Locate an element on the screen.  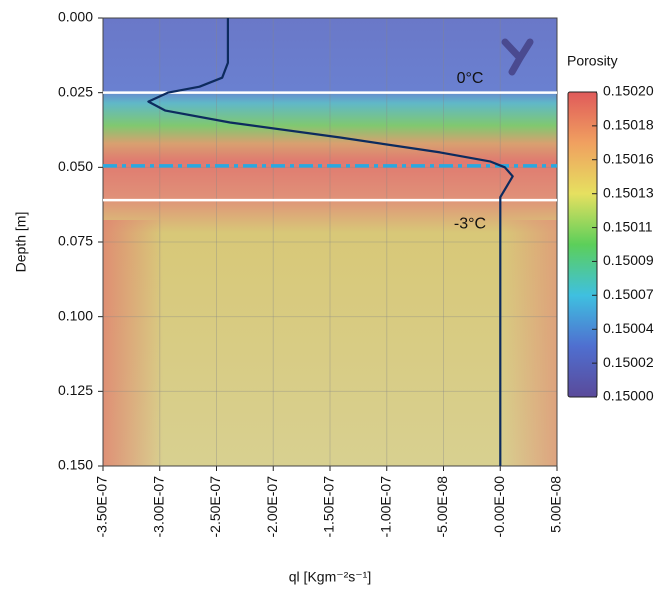
y-tick-label: 0.075 is located at coordinates (75, 241).